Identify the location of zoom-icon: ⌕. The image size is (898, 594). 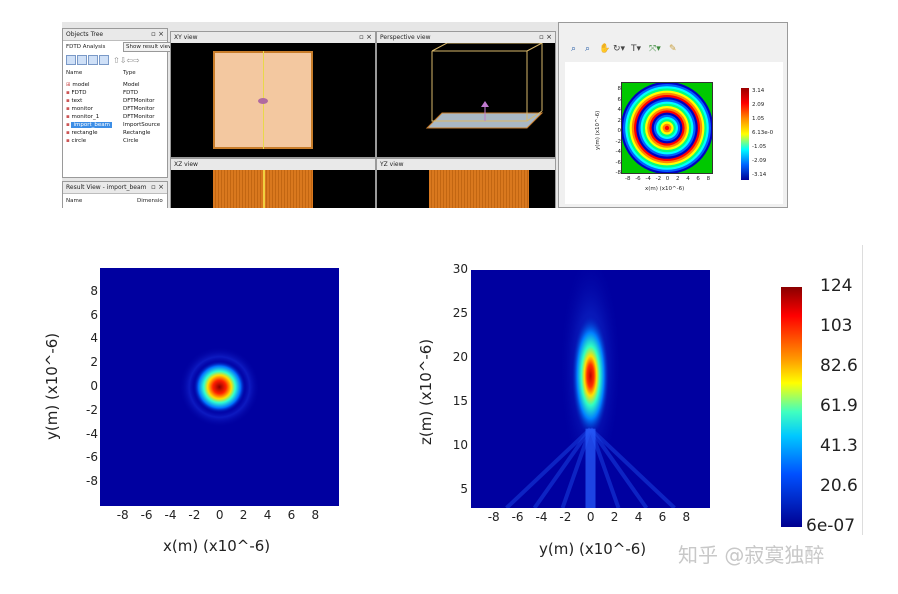
(574, 49).